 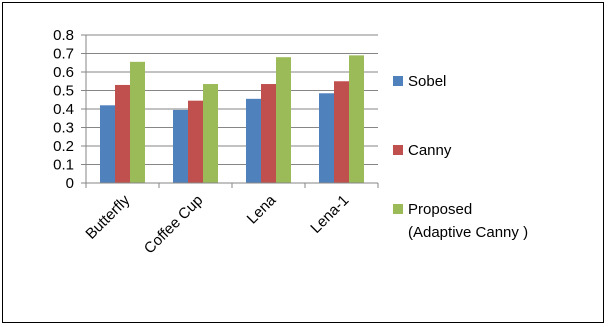 I want to click on y-tick-label: 0.7, so click(x=63, y=54).